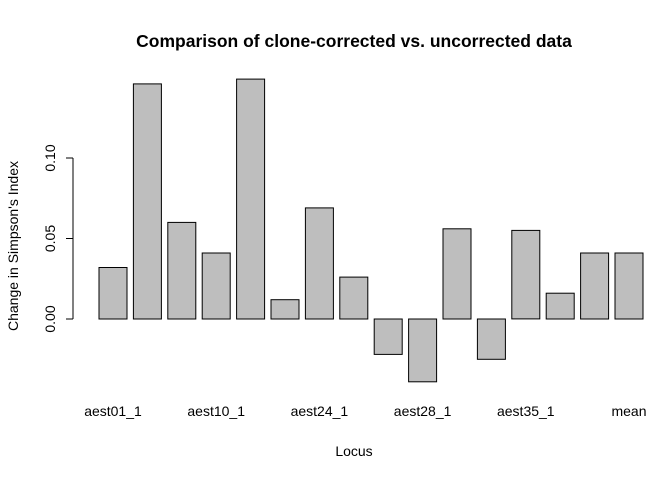  Describe the element at coordinates (526, 411) in the screenshot. I see `x-tick-label: aest35_1` at that location.